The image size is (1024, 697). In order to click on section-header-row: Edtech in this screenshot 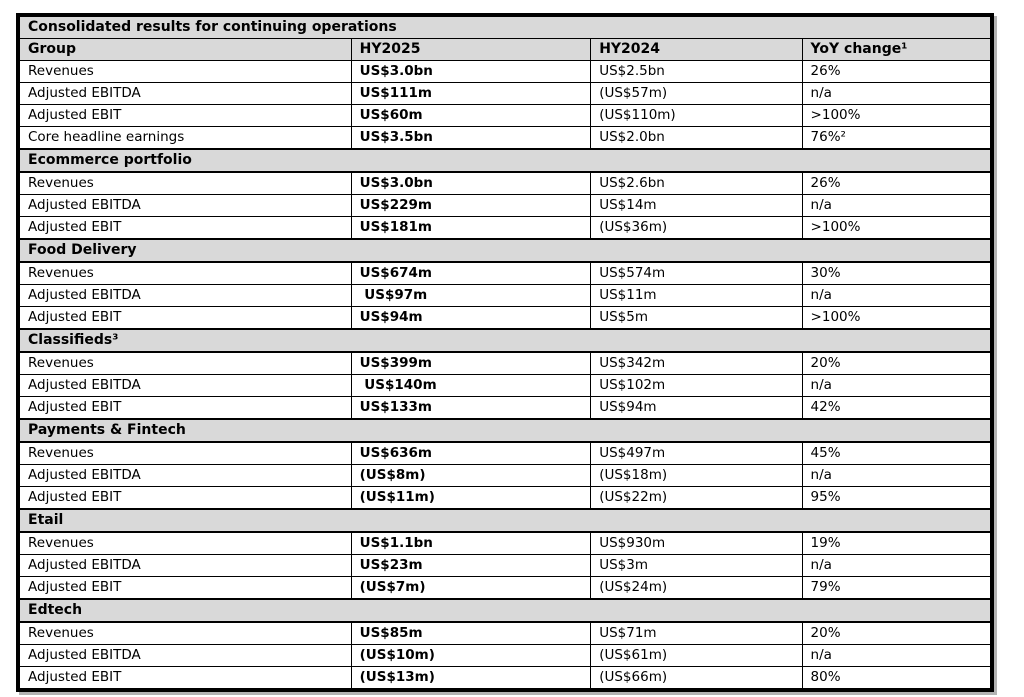, I will do `click(505, 610)`.